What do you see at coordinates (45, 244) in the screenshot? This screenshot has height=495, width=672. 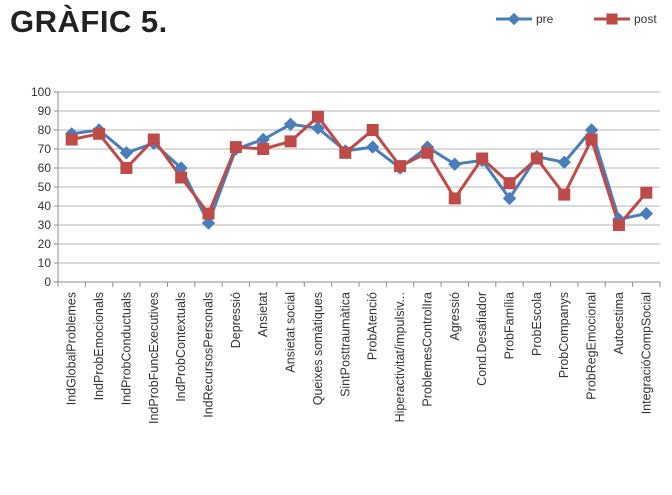 I see `y-tick-label: 20` at bounding box center [45, 244].